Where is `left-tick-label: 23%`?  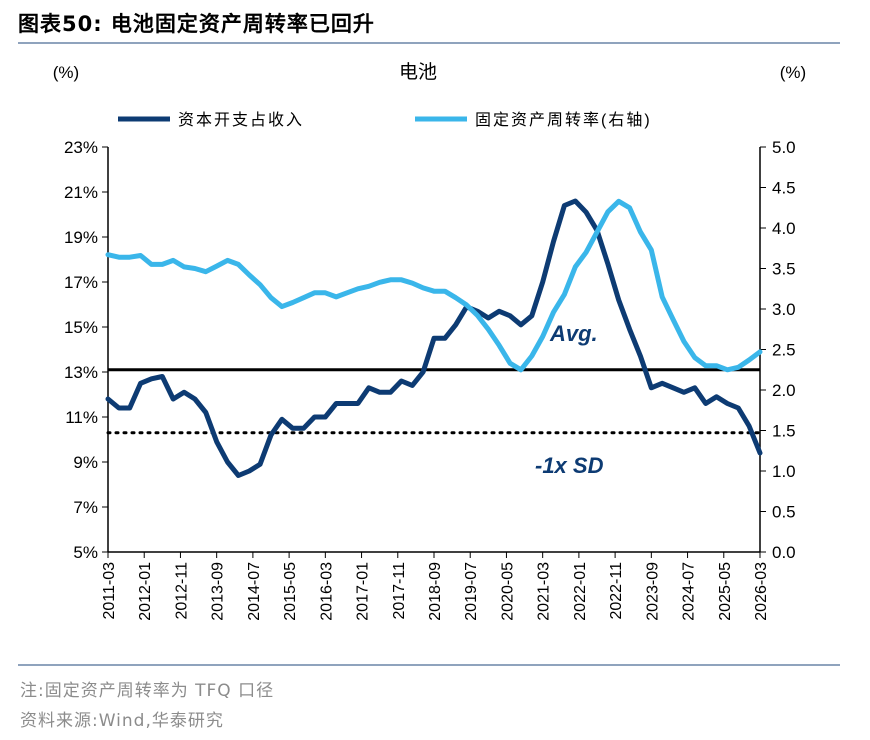
left-tick-label: 23% is located at coordinates (81, 147).